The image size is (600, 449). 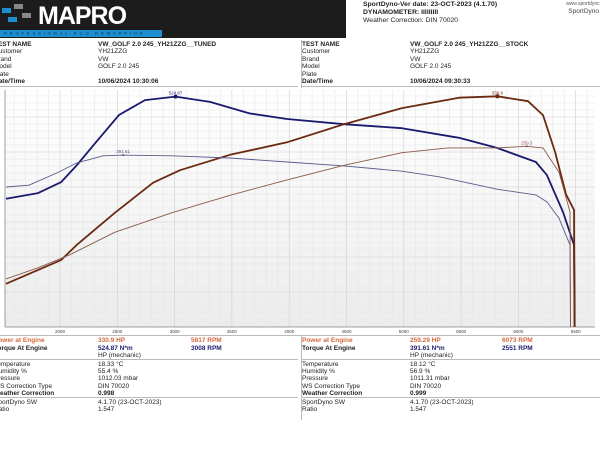 I want to click on x-tick-label: 4000, so click(x=289, y=331).